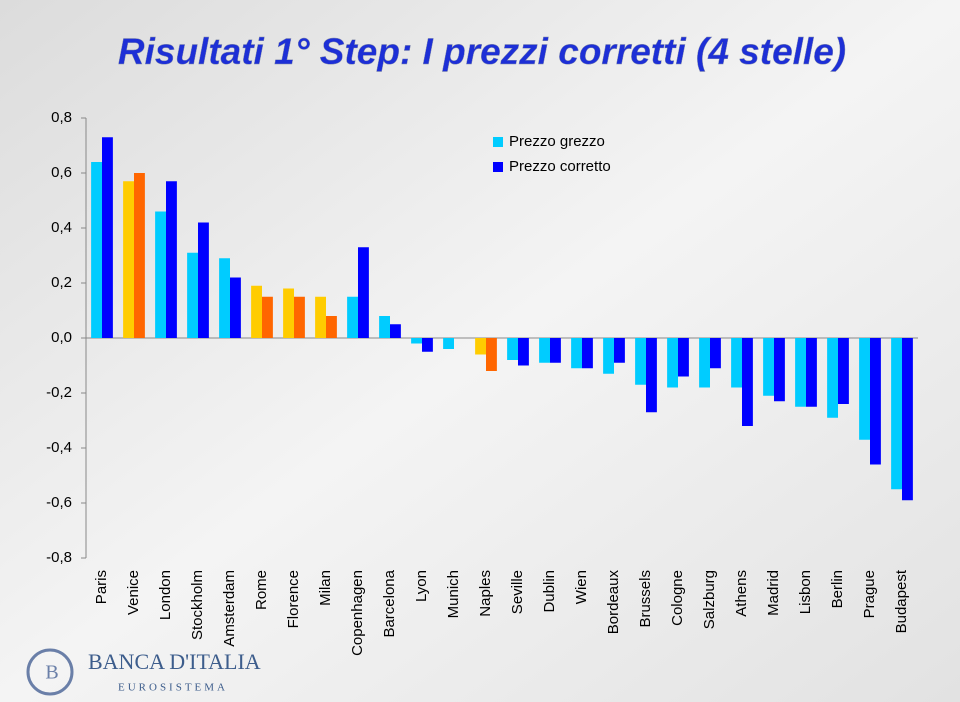 This screenshot has width=960, height=702. Describe the element at coordinates (741, 593) in the screenshot. I see `x-tick-label: Athens` at that location.